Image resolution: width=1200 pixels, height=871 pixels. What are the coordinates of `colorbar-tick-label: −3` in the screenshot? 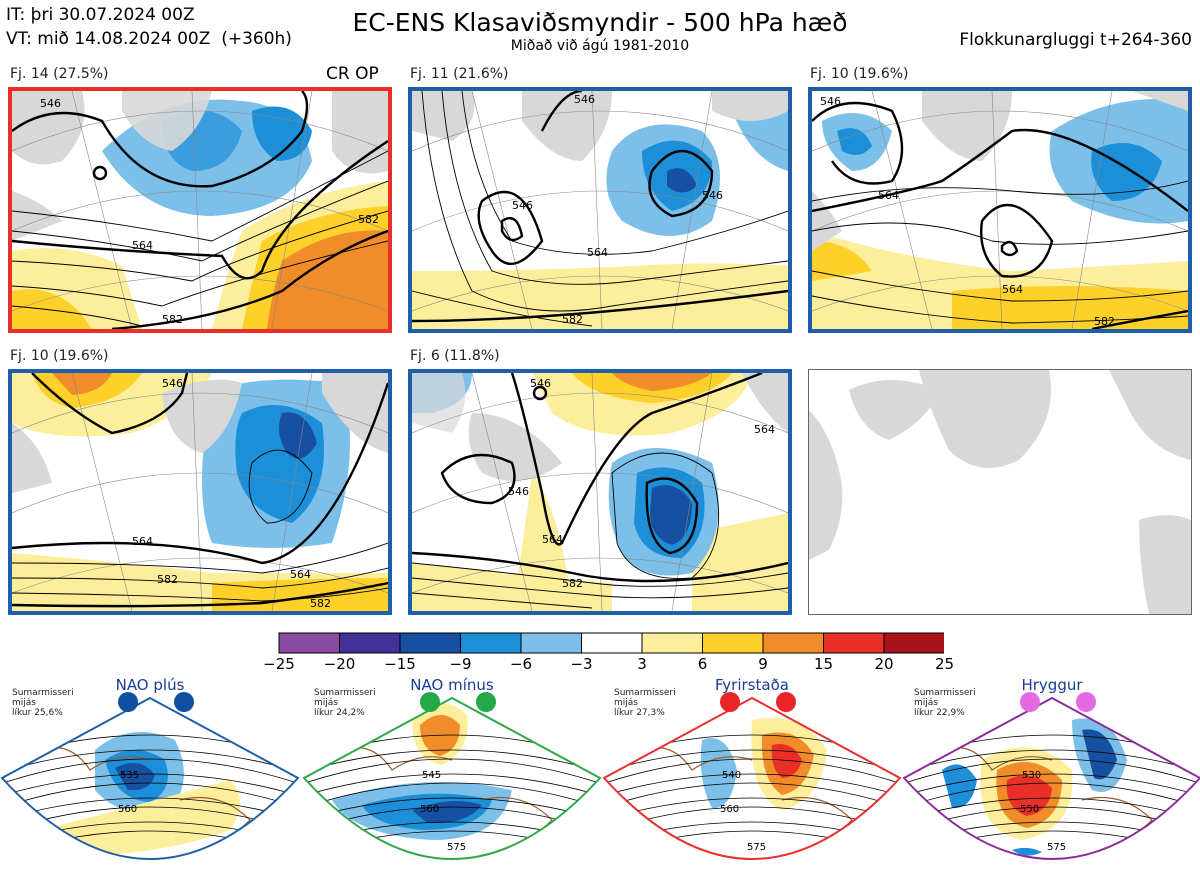 It's located at (581, 664).